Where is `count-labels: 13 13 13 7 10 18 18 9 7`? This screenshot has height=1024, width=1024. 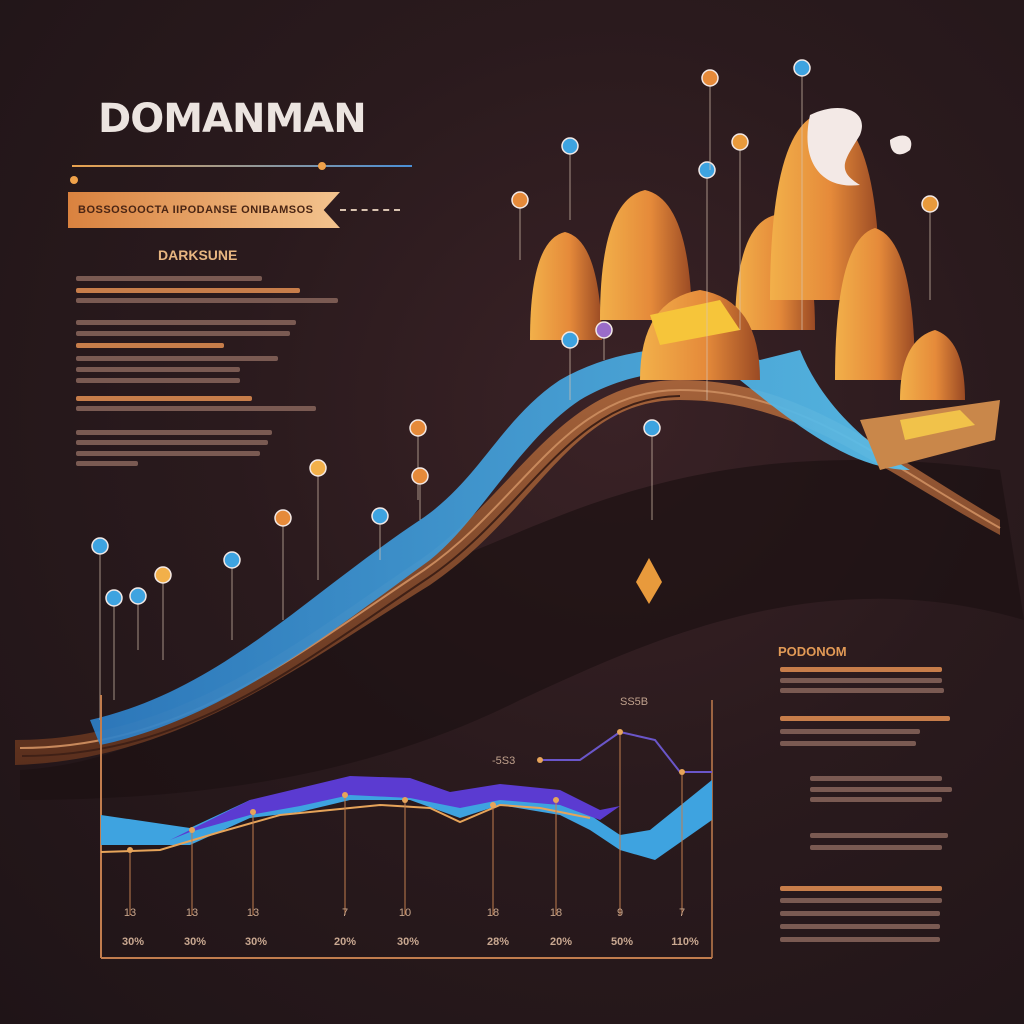
count-labels: 13 13 13 7 10 18 18 9 7 is located at coordinates (404, 913).